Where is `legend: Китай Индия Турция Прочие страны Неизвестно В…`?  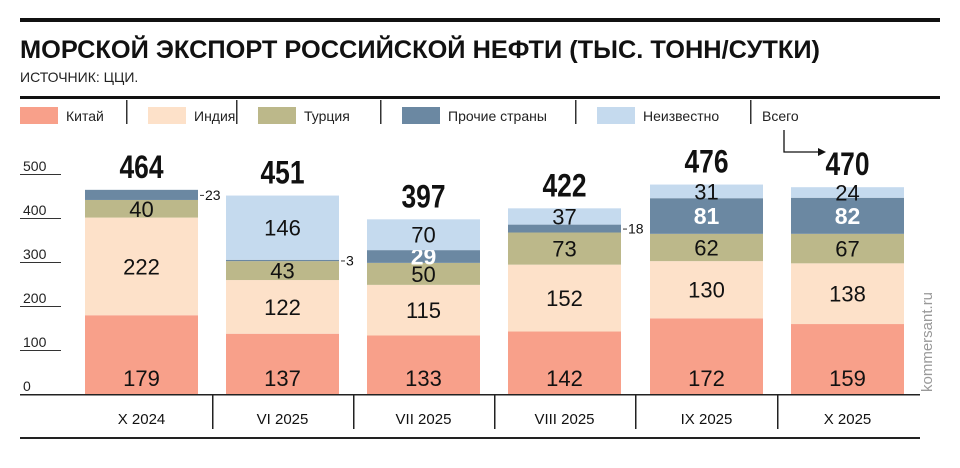 legend: Китай Индия Турция Прочие страны Неизвестно В… is located at coordinates (423, 128).